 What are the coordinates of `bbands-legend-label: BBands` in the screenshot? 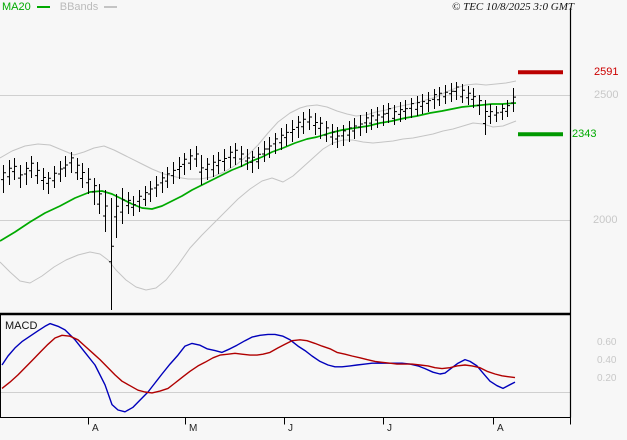 It's located at (79, 7).